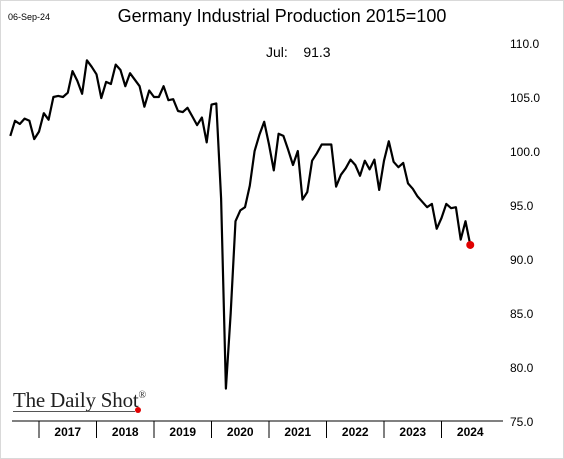 This screenshot has width=564, height=459. I want to click on x-tick-label: 2020, so click(240, 432).